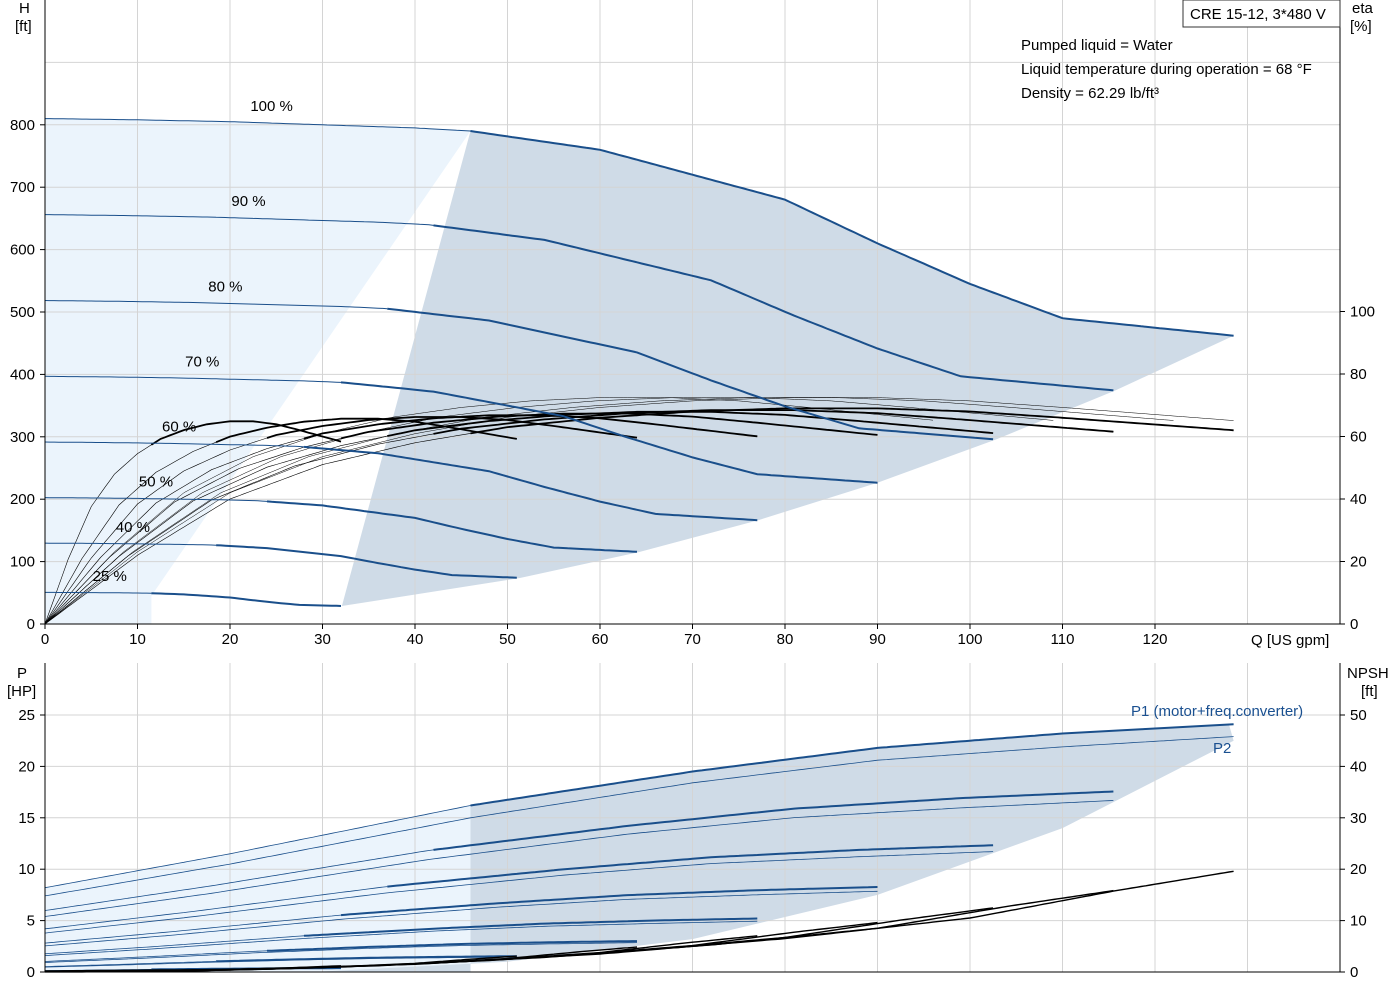  Describe the element at coordinates (1358, 499) in the screenshot. I see `eta-tick-label-40: 40` at that location.